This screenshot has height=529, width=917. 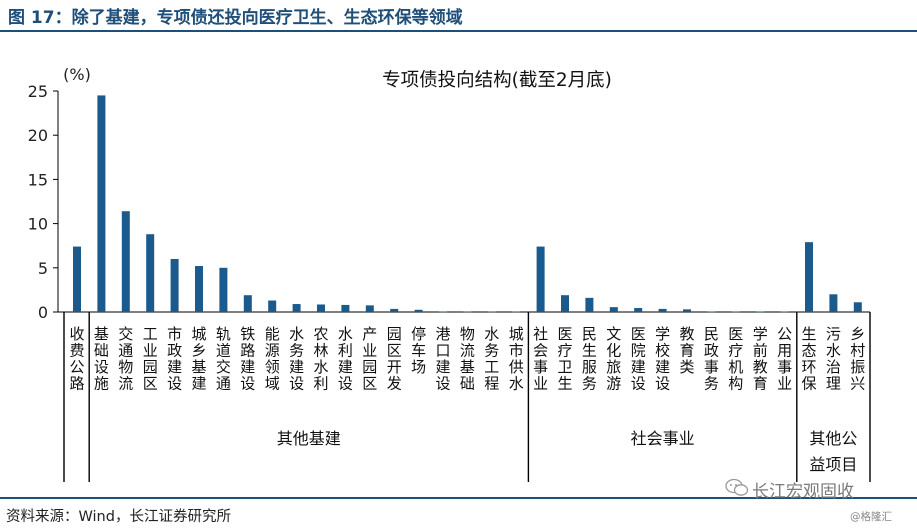 What do you see at coordinates (247, 359) in the screenshot?
I see `category-label: 铁路建设` at bounding box center [247, 359].